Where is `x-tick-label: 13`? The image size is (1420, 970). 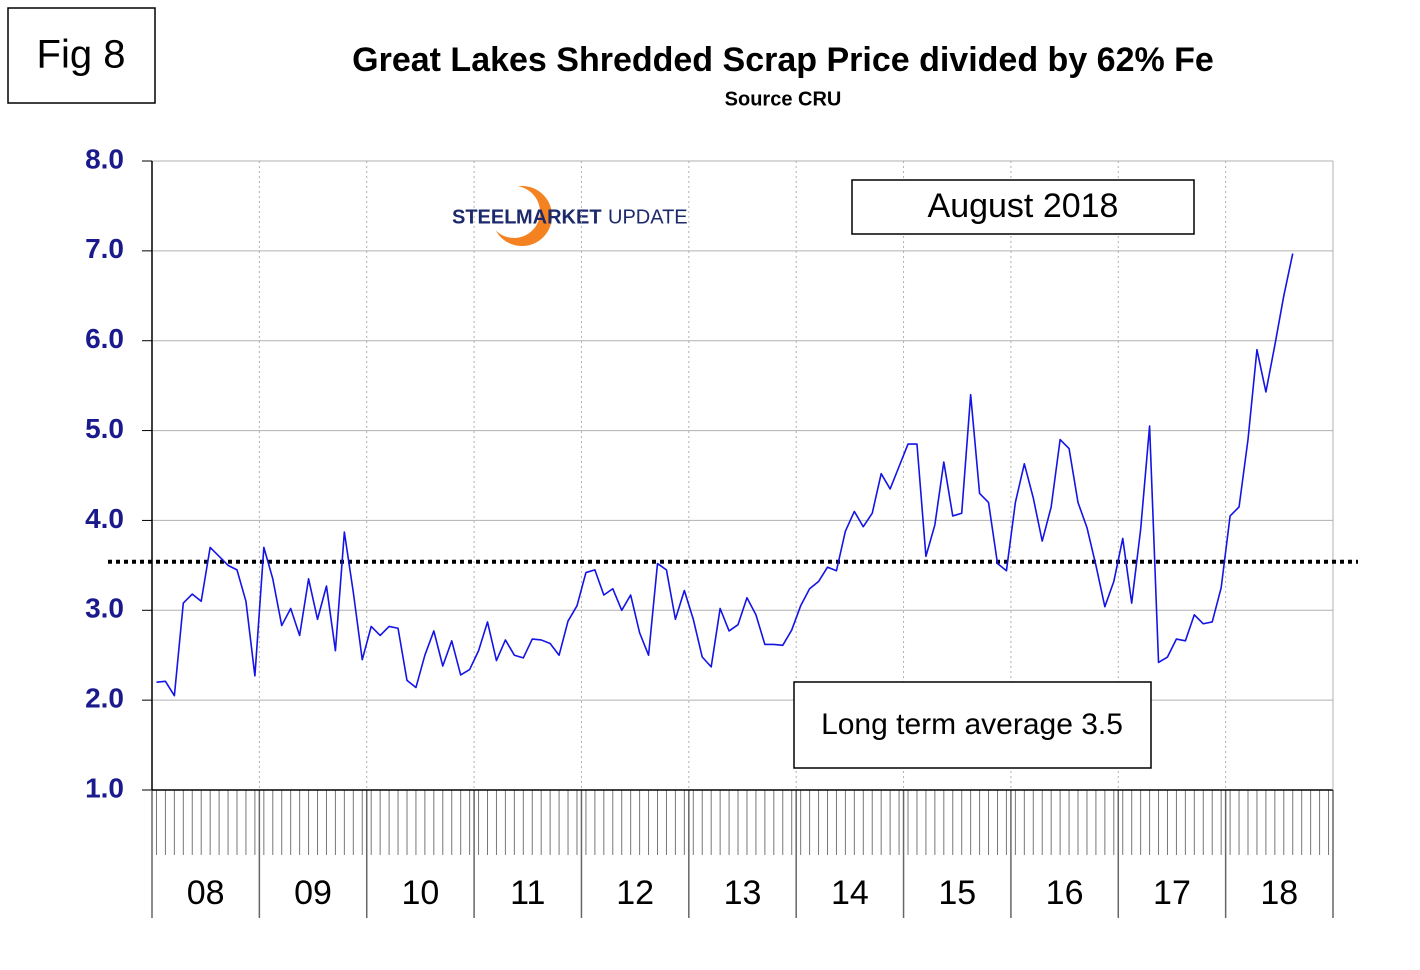 x-tick-label: 13 is located at coordinates (743, 893).